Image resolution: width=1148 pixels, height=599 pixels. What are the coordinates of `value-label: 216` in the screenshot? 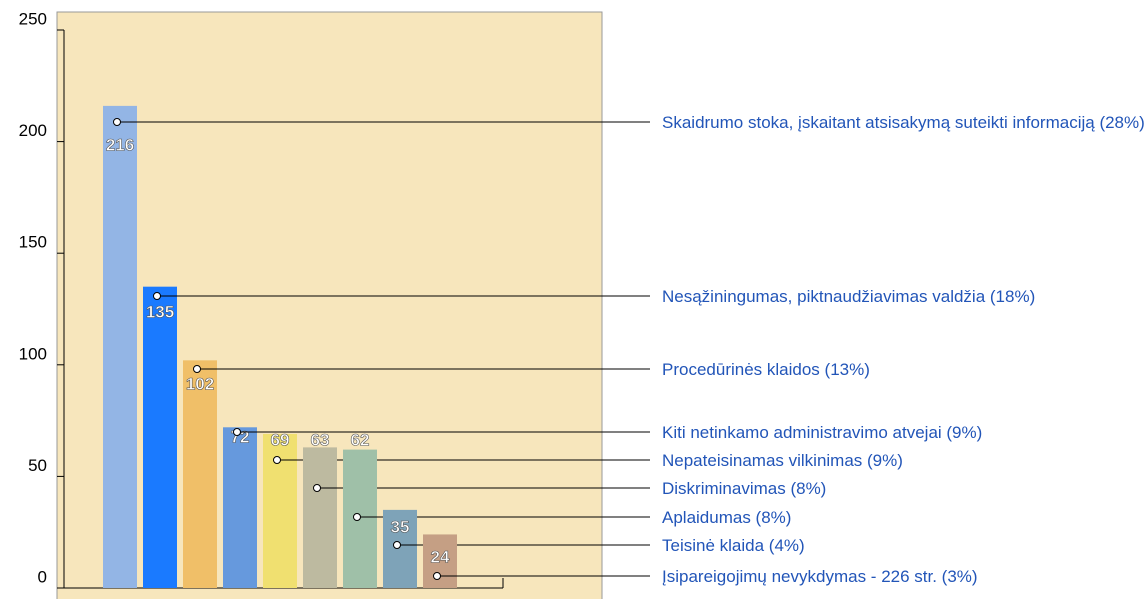 It's located at (120, 144).